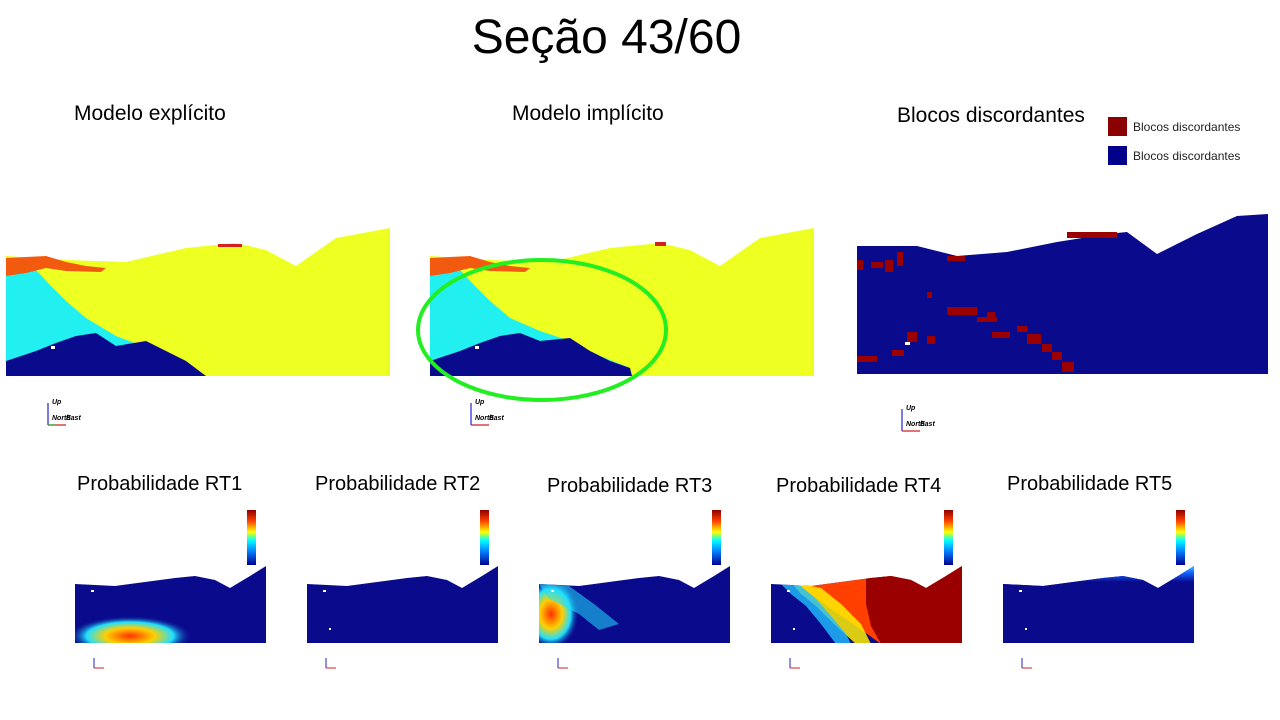 This screenshot has height=720, width=1280. I want to click on probability-rt1-section, so click(170, 604).